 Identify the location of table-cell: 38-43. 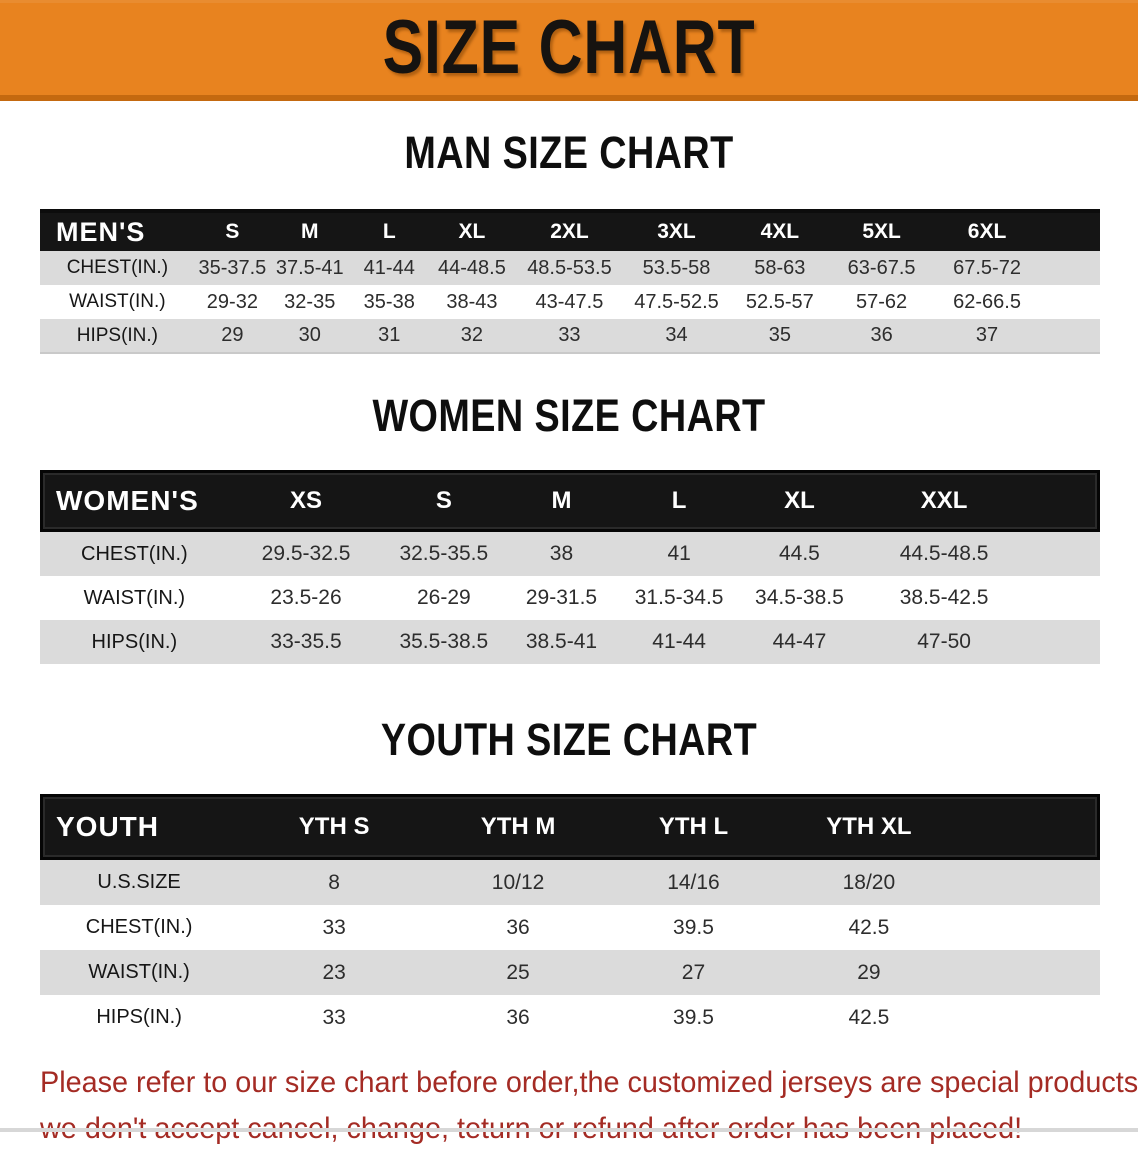
(472, 301).